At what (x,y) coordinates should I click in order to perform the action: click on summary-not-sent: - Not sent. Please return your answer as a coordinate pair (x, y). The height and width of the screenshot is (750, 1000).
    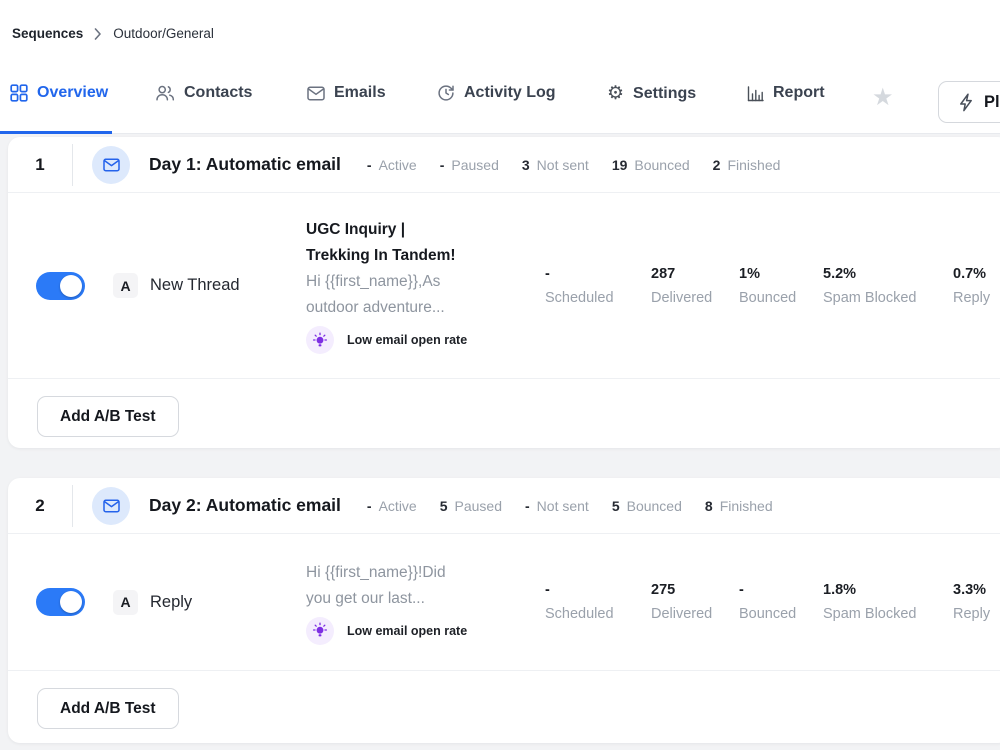
    Looking at the image, I should click on (557, 506).